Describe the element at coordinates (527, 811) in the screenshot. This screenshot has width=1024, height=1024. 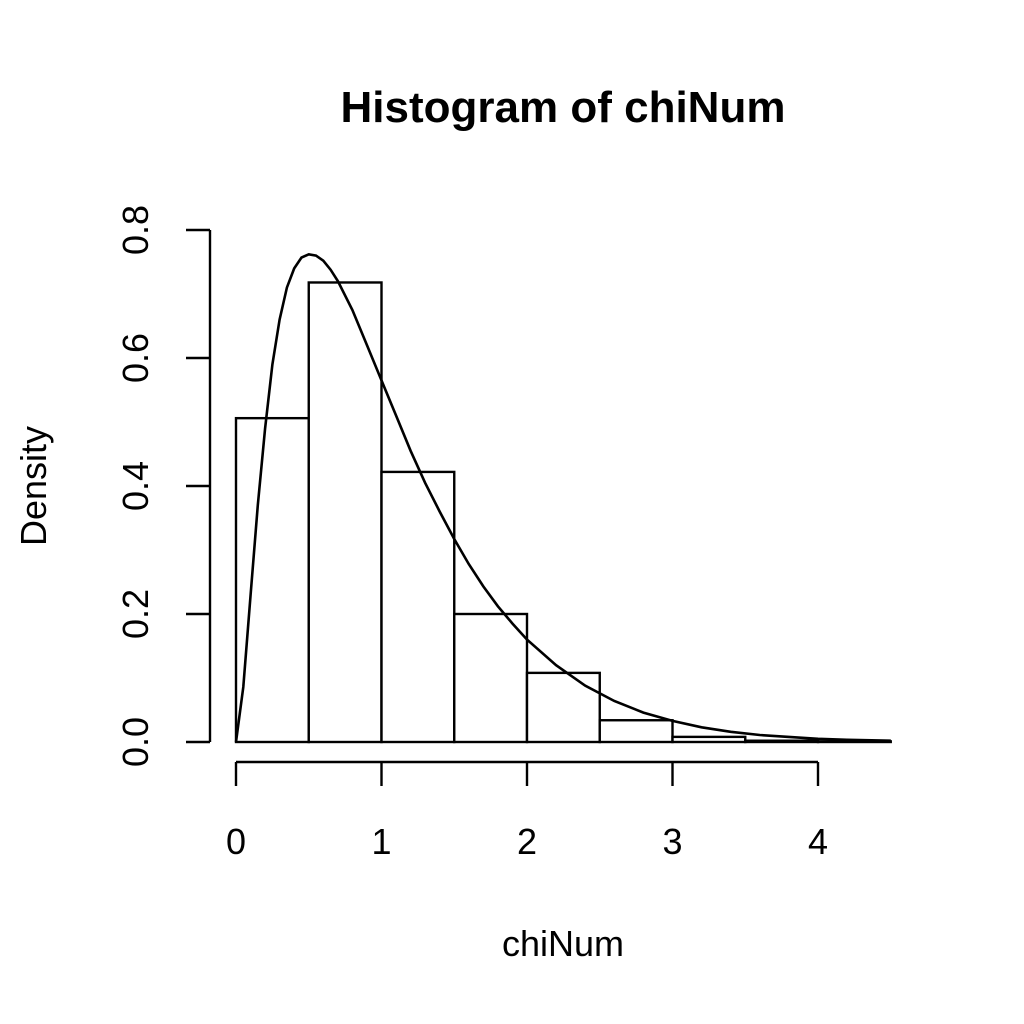
I see `x-axis: 0 1 2 3 4` at that location.